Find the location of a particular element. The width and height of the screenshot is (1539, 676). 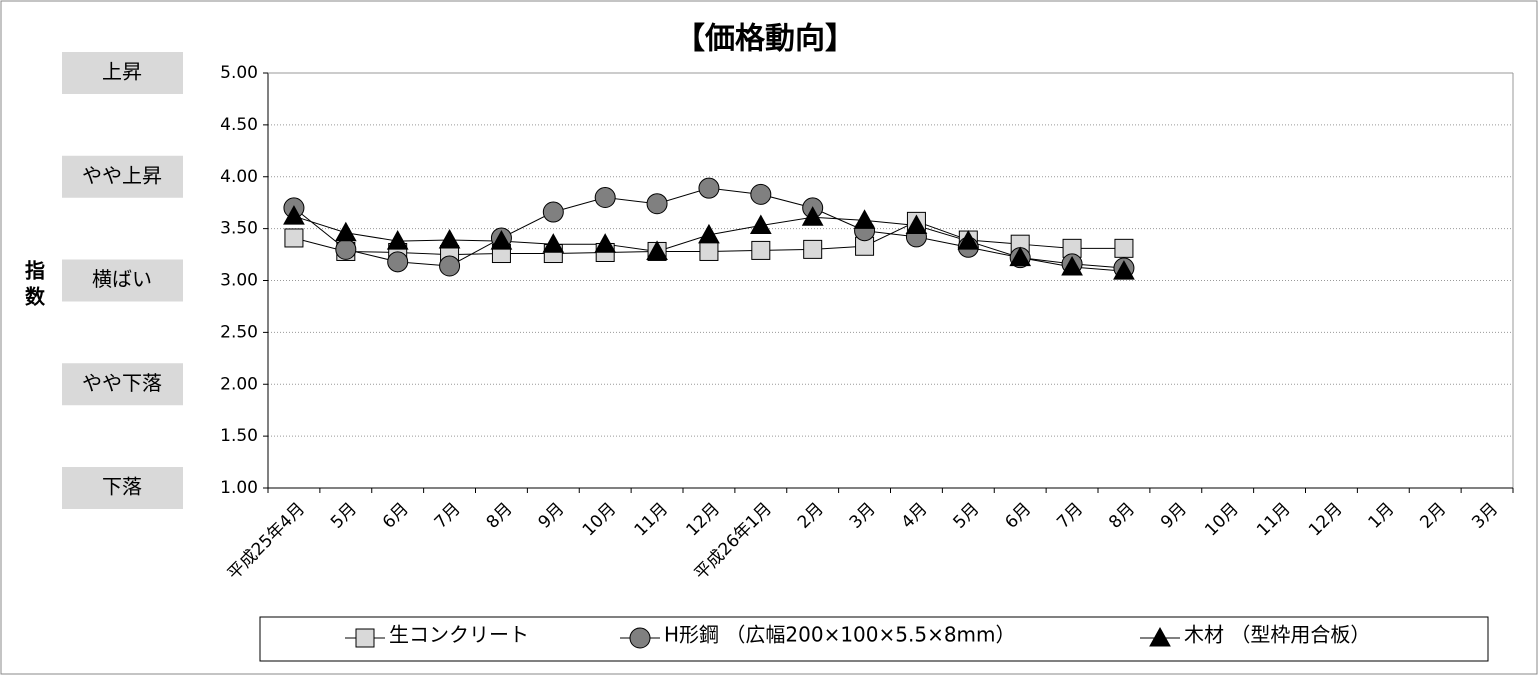

y-axis-label-char: 数 is located at coordinates (34, 296).